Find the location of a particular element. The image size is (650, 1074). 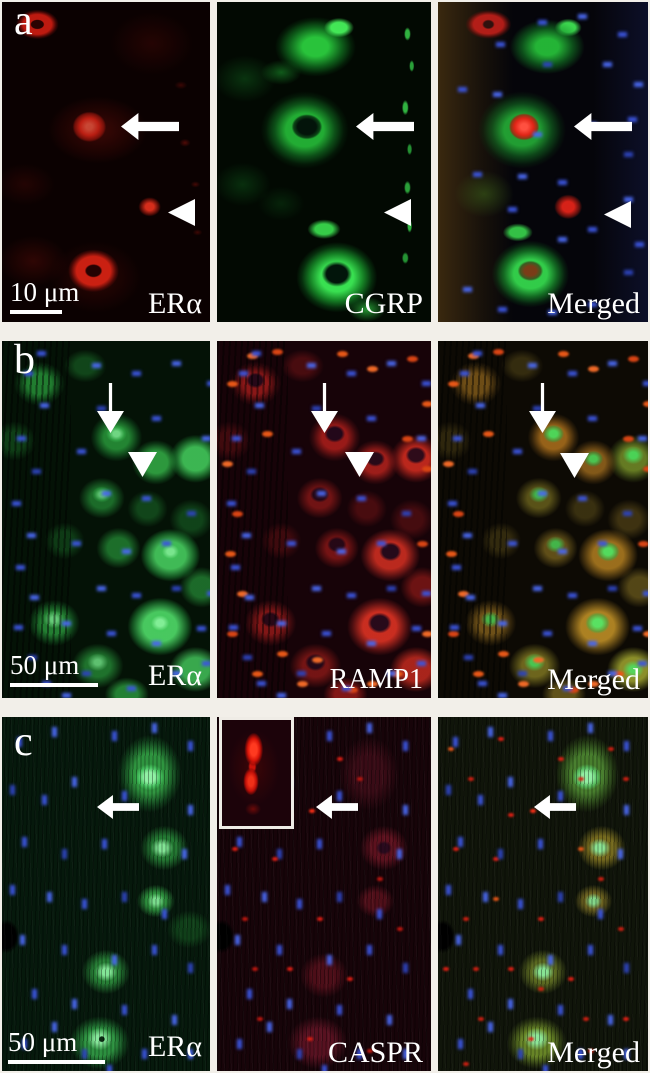

scale-label: 10 μm is located at coordinates (45, 292).